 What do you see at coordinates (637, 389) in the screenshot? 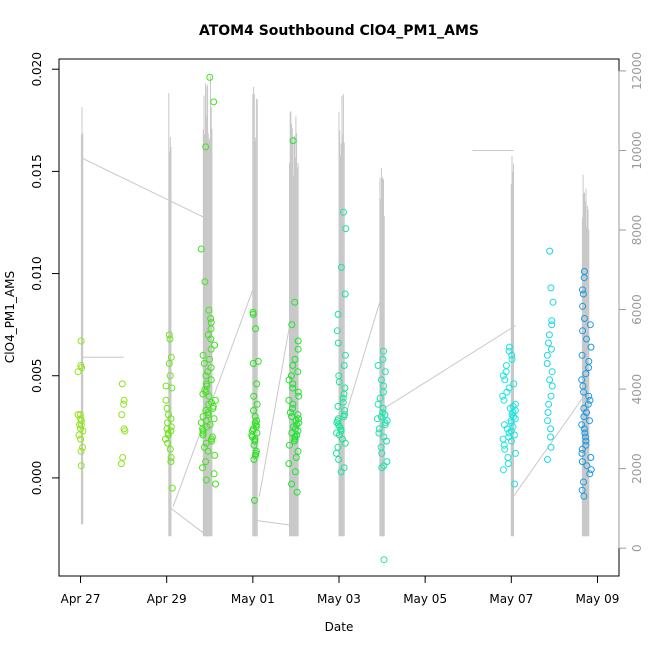
I see `y2-tick-label: 4000` at bounding box center [637, 389].